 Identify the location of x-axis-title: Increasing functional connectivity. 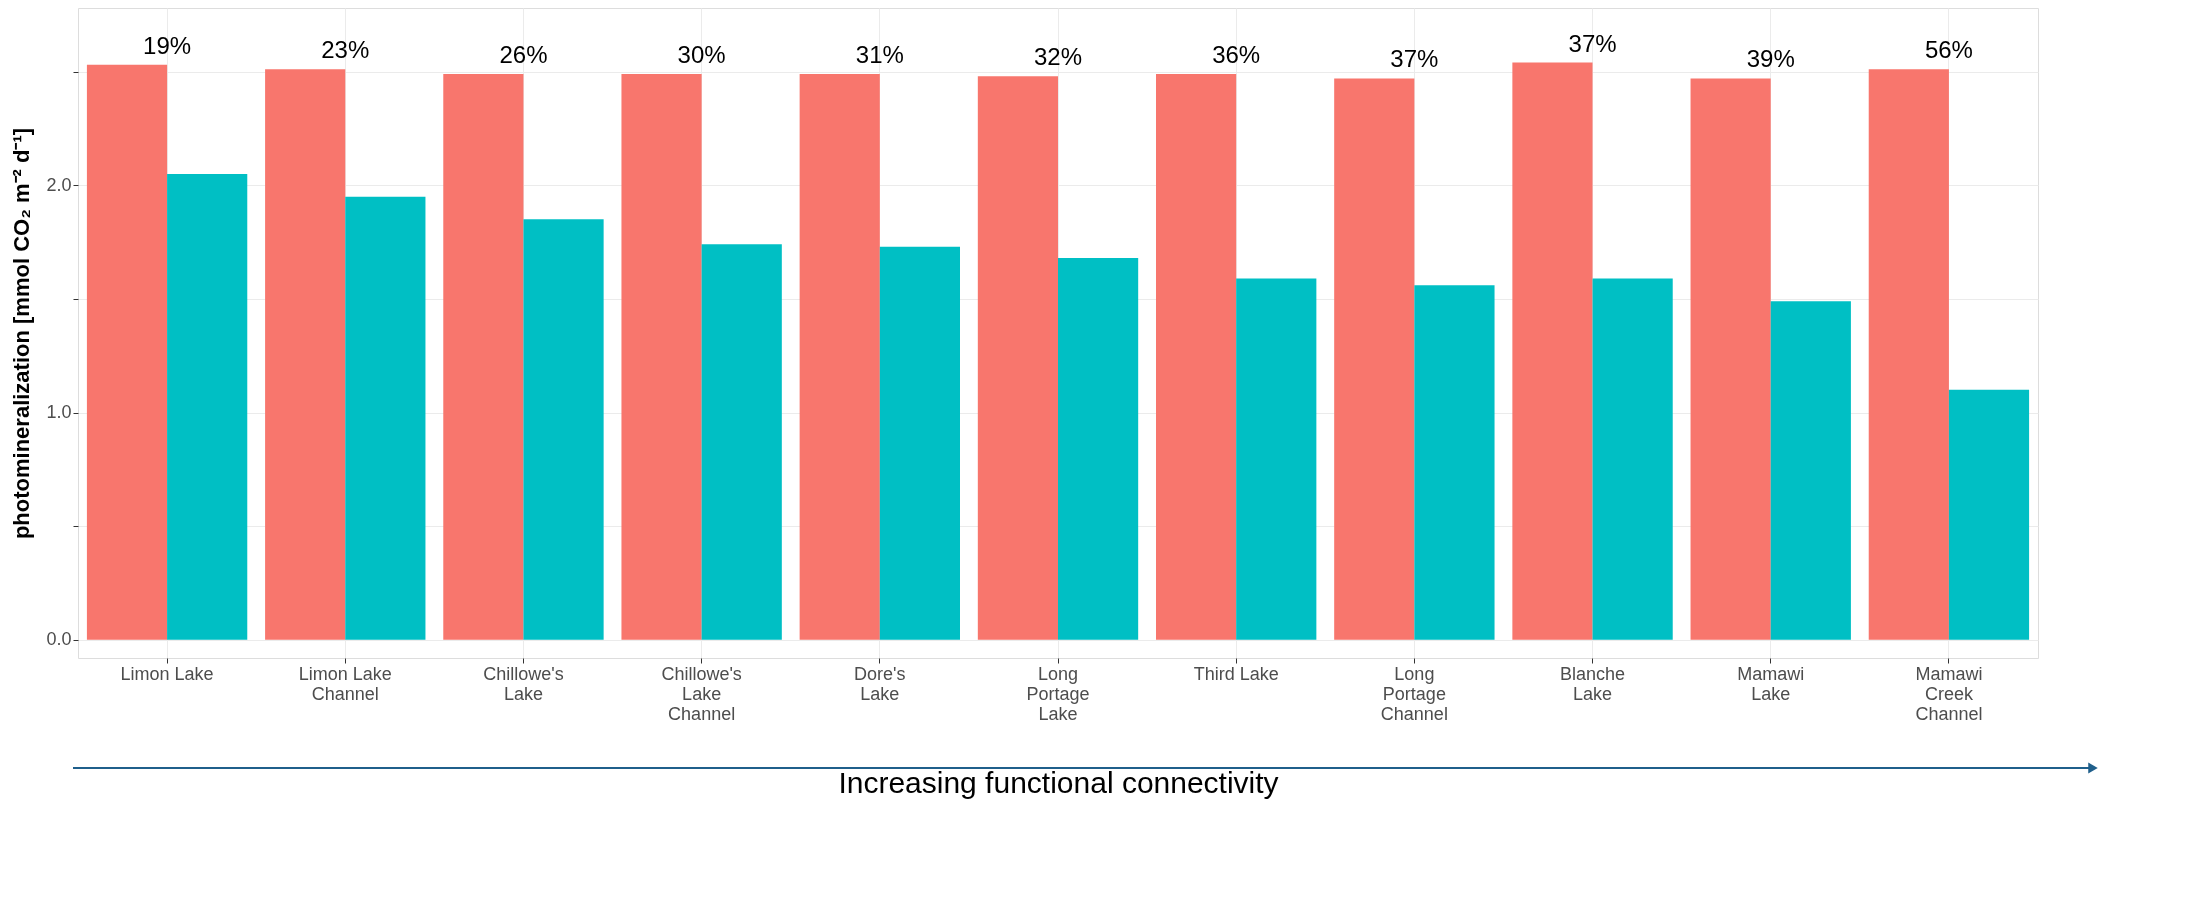
(1058, 782).